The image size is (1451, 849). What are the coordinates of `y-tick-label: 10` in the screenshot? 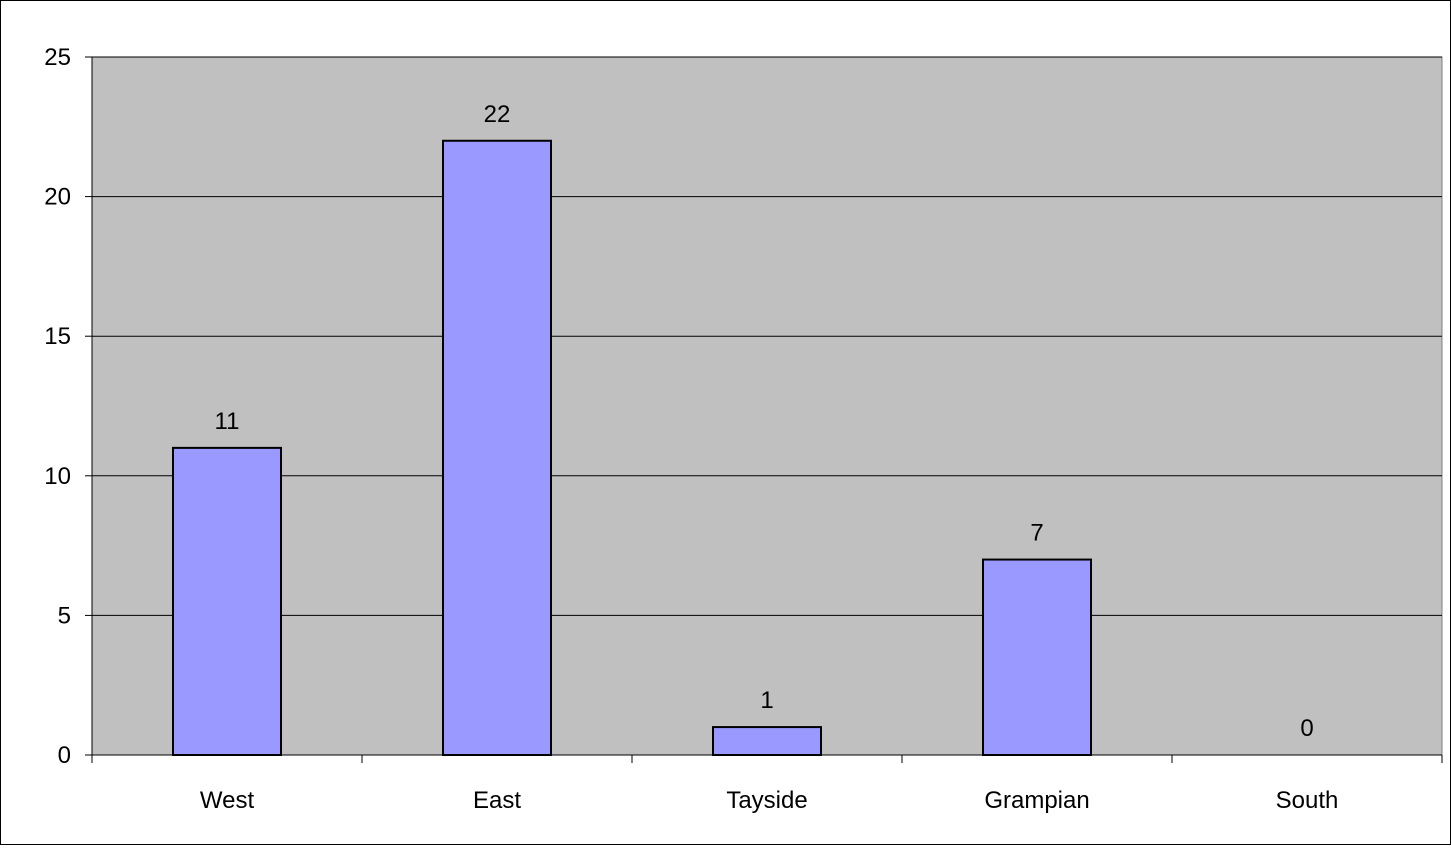 It's located at (57, 476).